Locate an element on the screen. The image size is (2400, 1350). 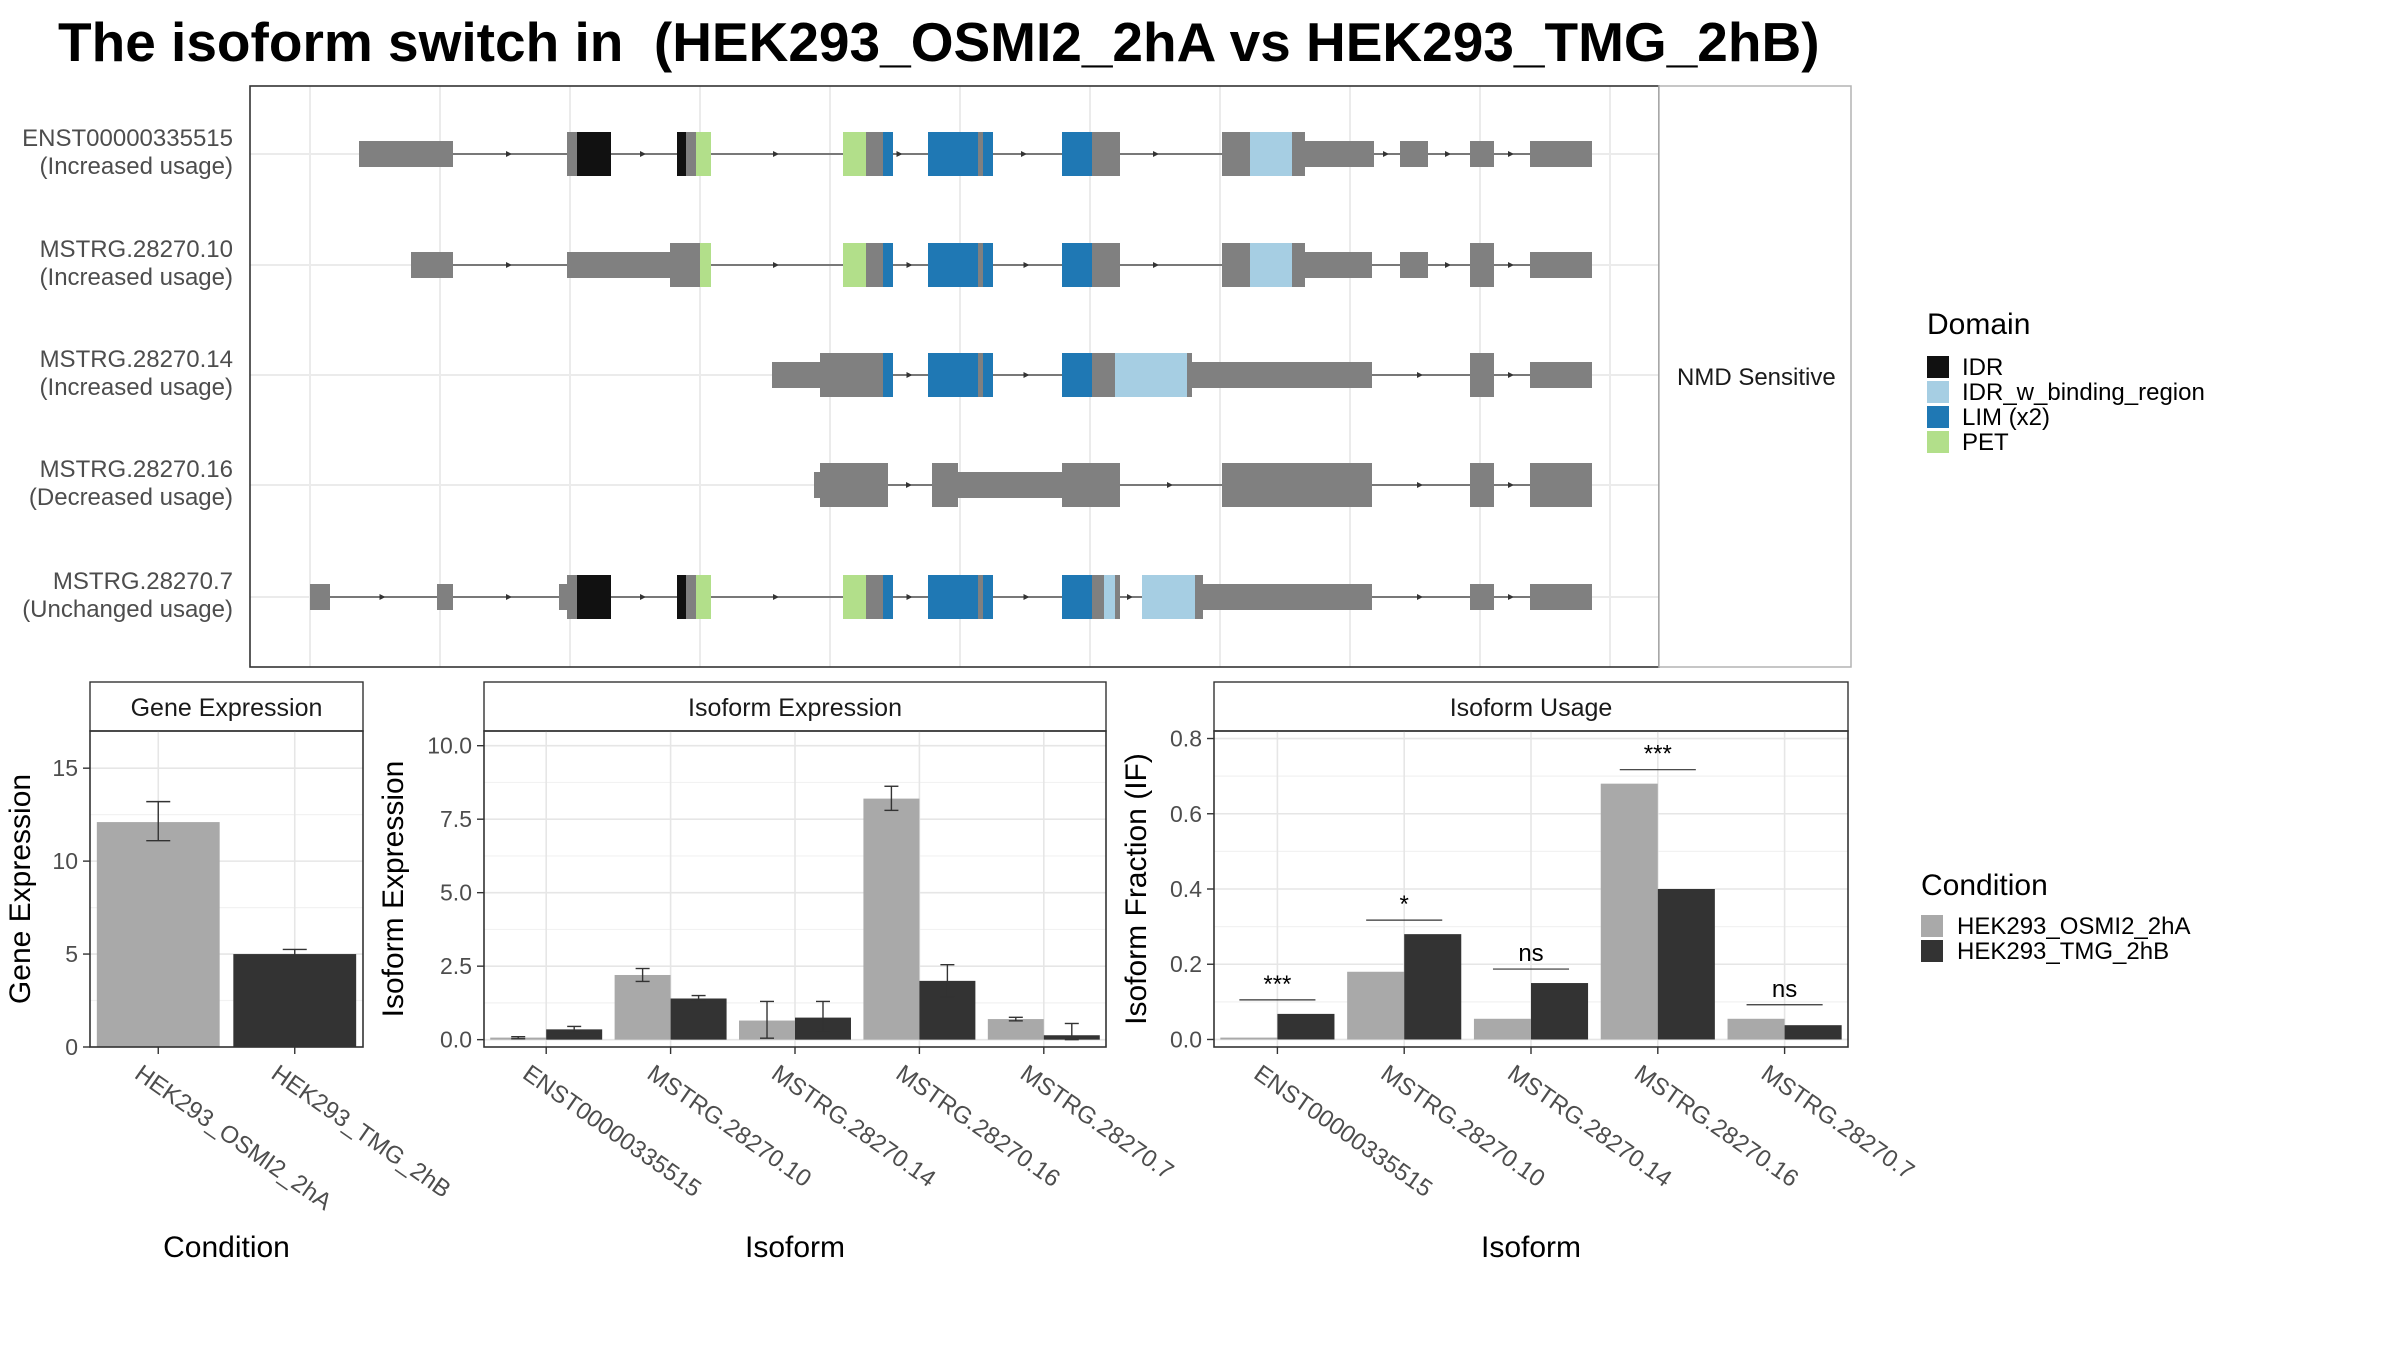
x-axis-title: Isoform is located at coordinates (795, 1247).